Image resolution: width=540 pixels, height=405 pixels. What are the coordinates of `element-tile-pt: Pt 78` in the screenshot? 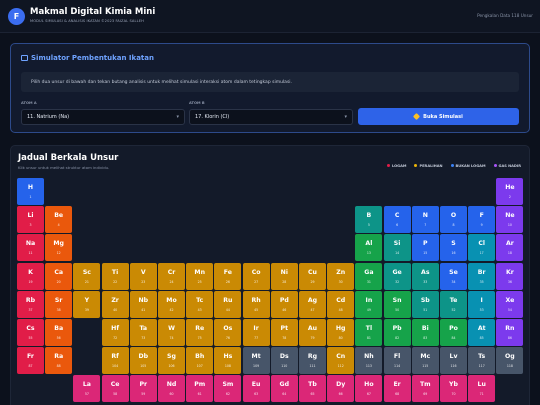 It's located at (284, 332).